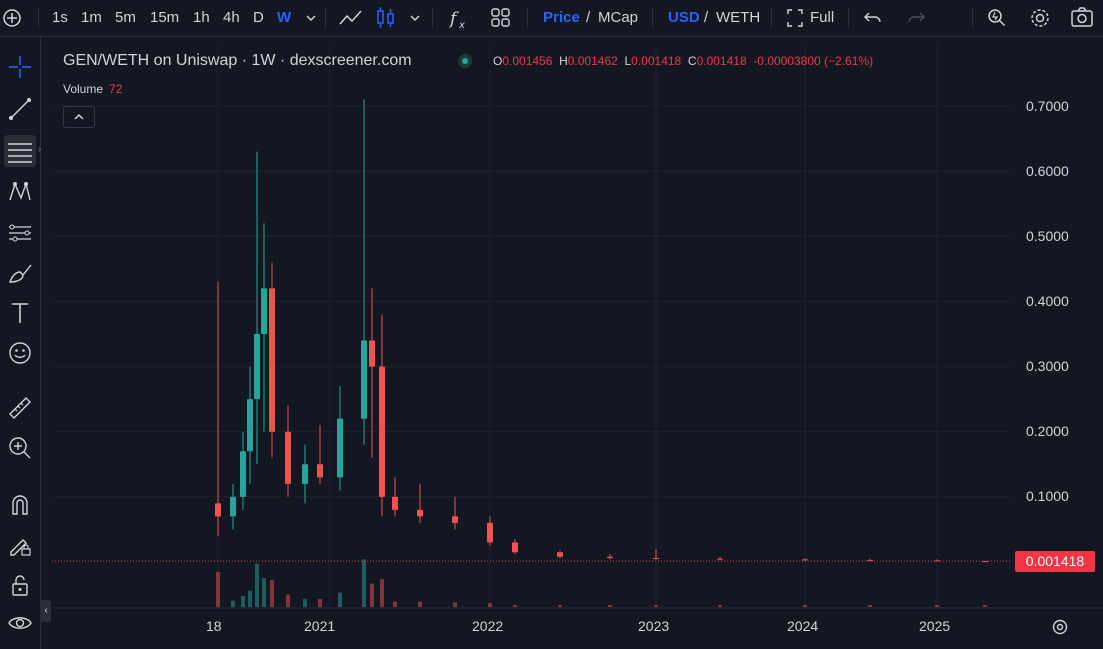 The height and width of the screenshot is (649, 1103). What do you see at coordinates (231, 17) in the screenshot?
I see `interval-4h: 4h` at bounding box center [231, 17].